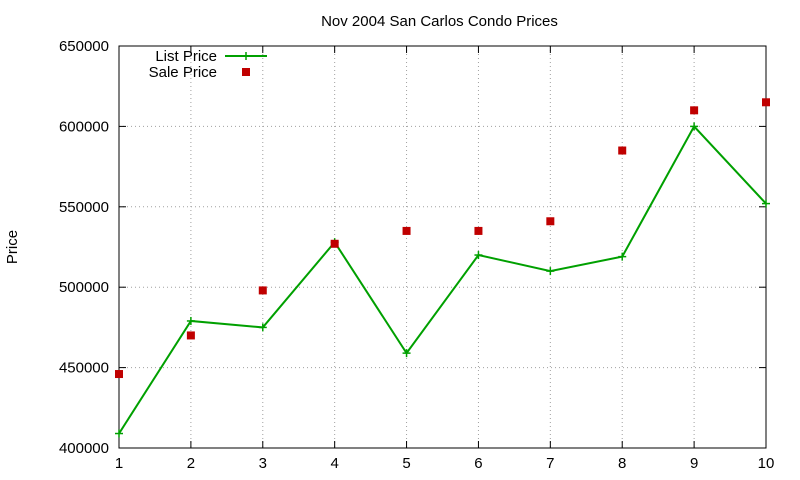 The width and height of the screenshot is (800, 480). Describe the element at coordinates (84, 207) in the screenshot. I see `y-tick-label: 550000` at that location.